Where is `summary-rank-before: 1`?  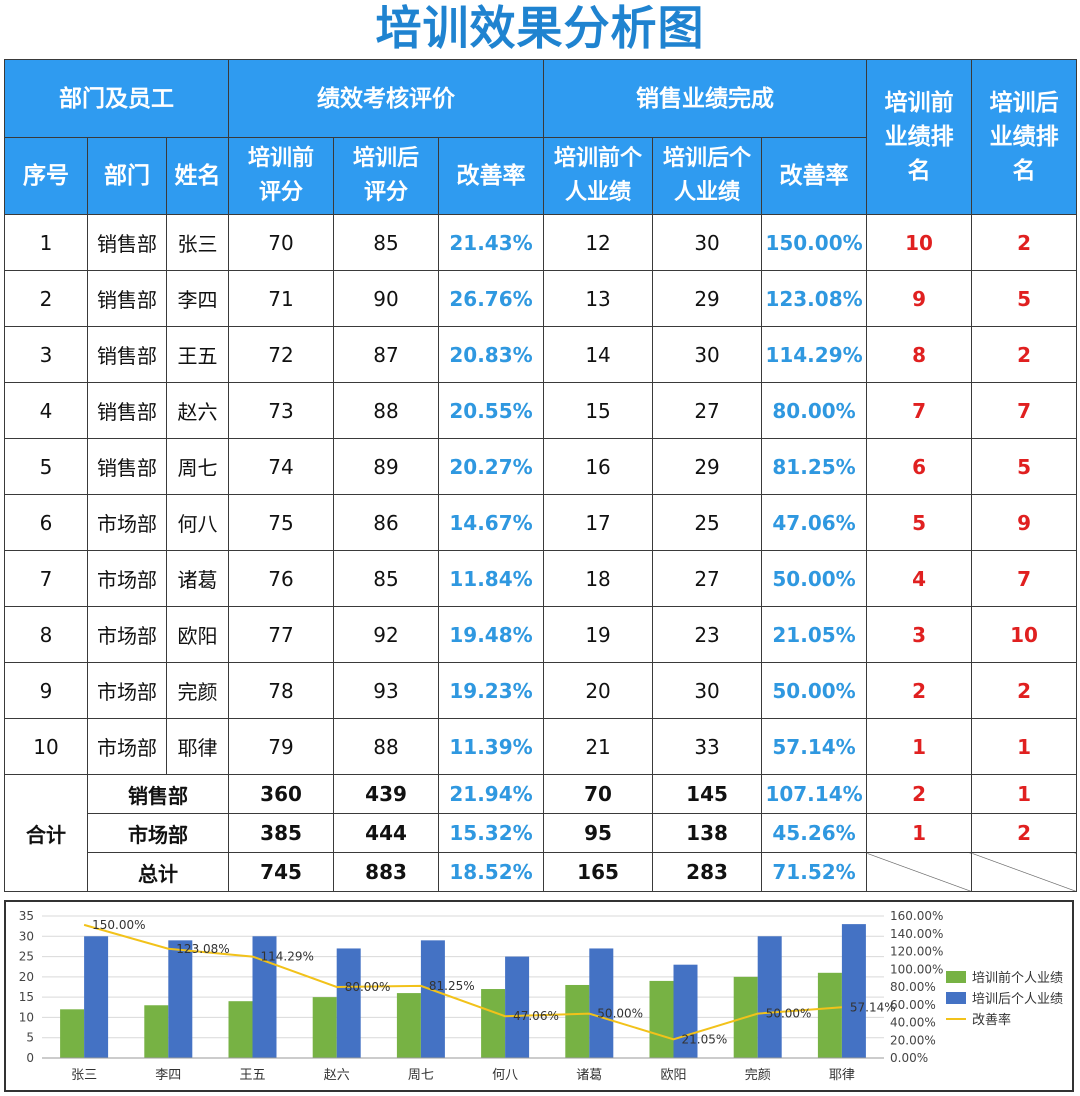
summary-rank-before: 1 is located at coordinates (919, 833).